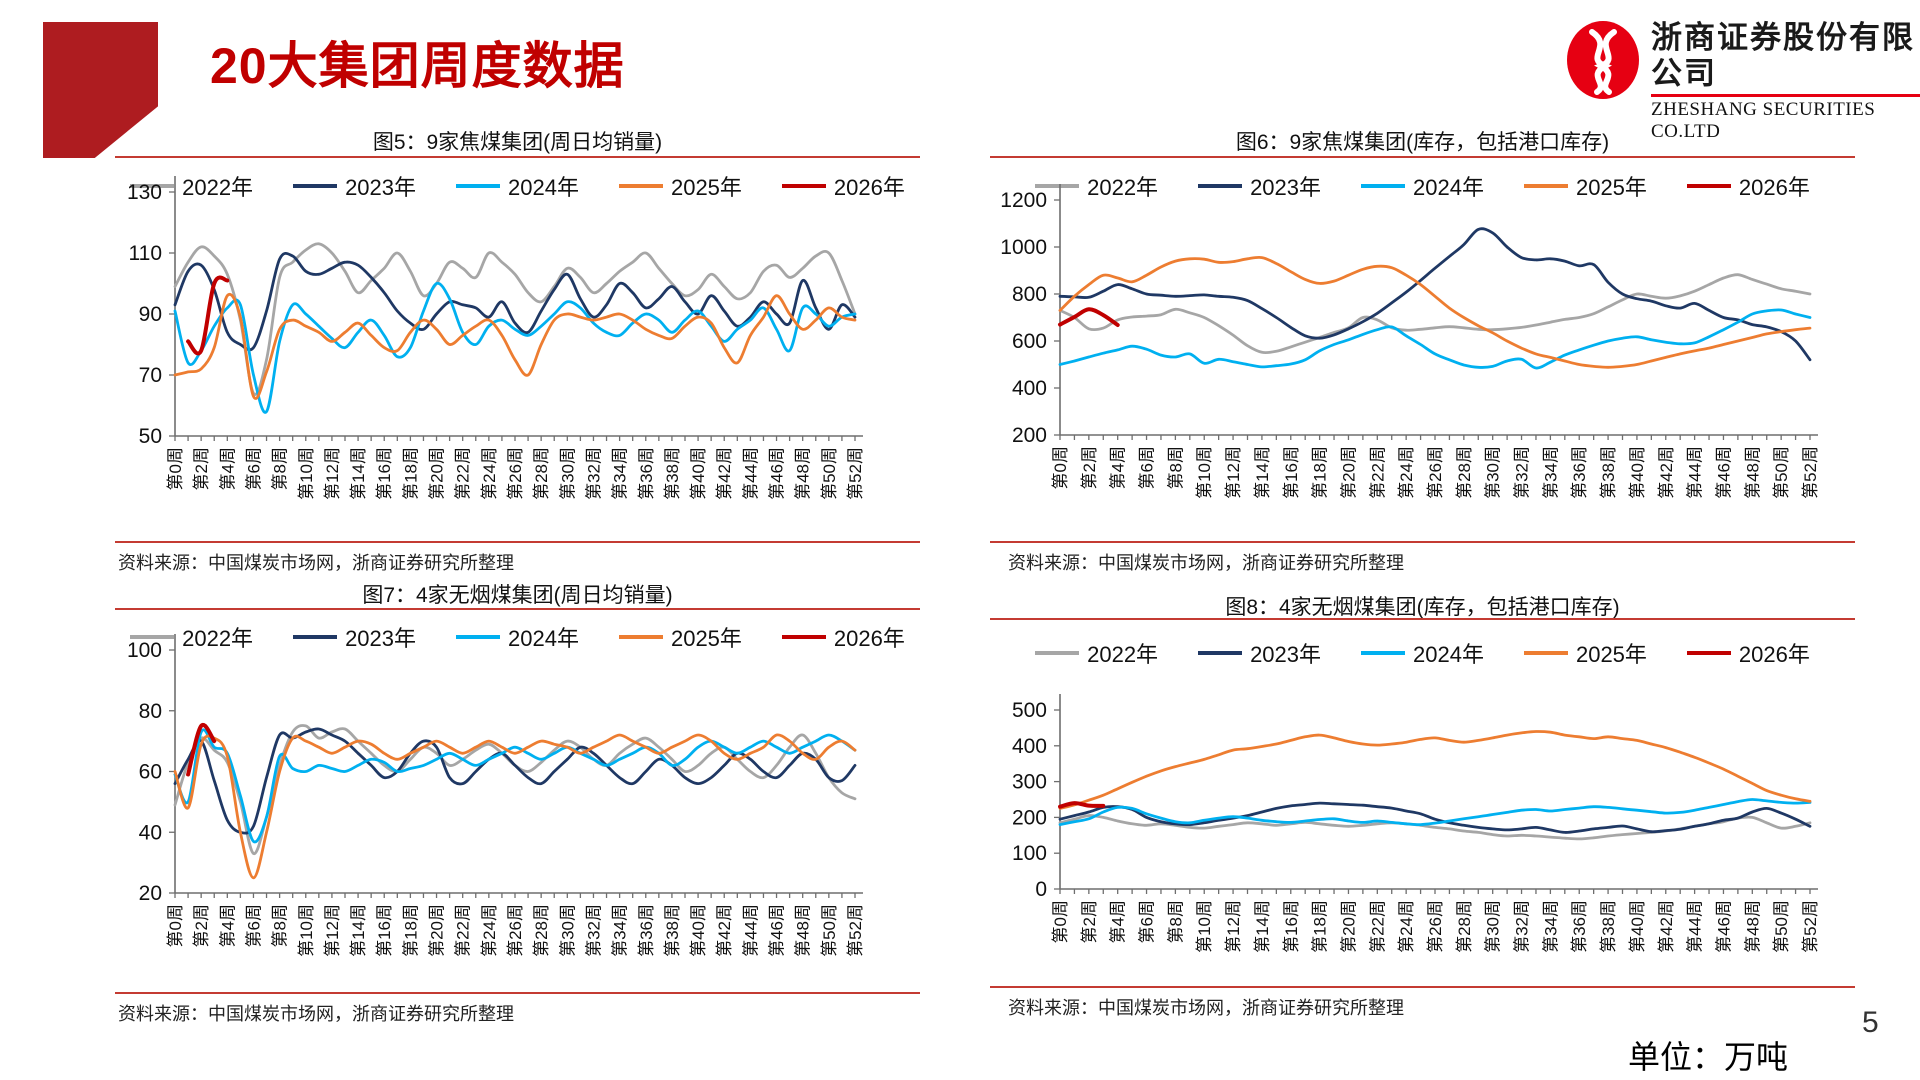  I want to click on svg-text: 90, so click(150, 314).